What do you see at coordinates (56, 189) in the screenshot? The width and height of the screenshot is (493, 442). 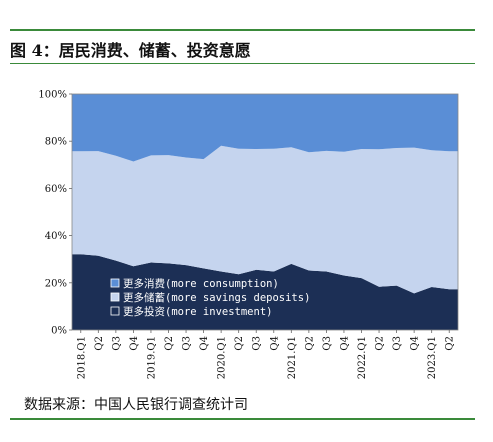 I see `y-tick-label: 60%` at bounding box center [56, 189].